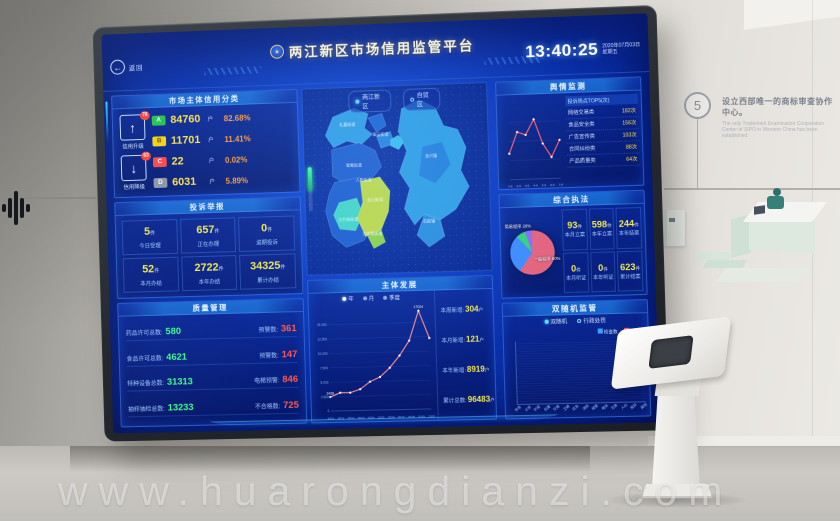 This screenshot has width=840, height=521. What do you see at coordinates (348, 299) in the screenshot?
I see `legend-item-年: 年` at bounding box center [348, 299].